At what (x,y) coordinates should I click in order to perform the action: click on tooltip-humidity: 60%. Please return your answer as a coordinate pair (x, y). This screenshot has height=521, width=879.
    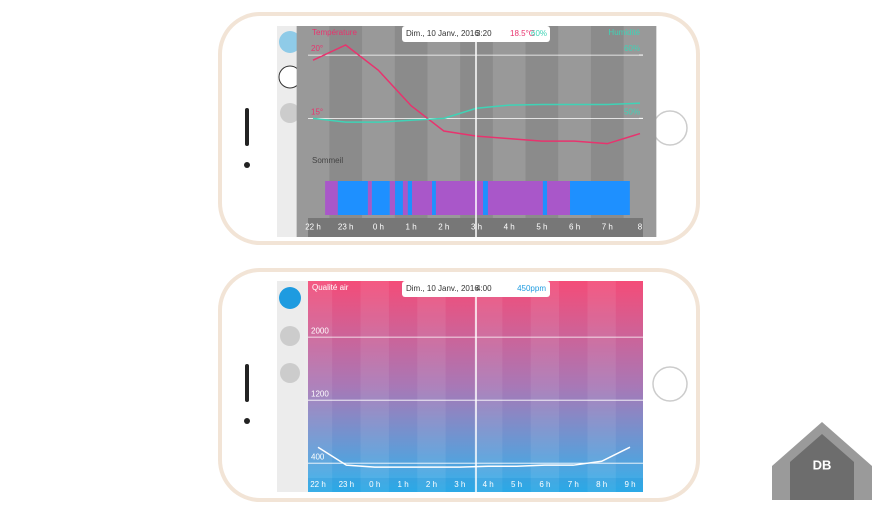
    Looking at the image, I should click on (539, 33).